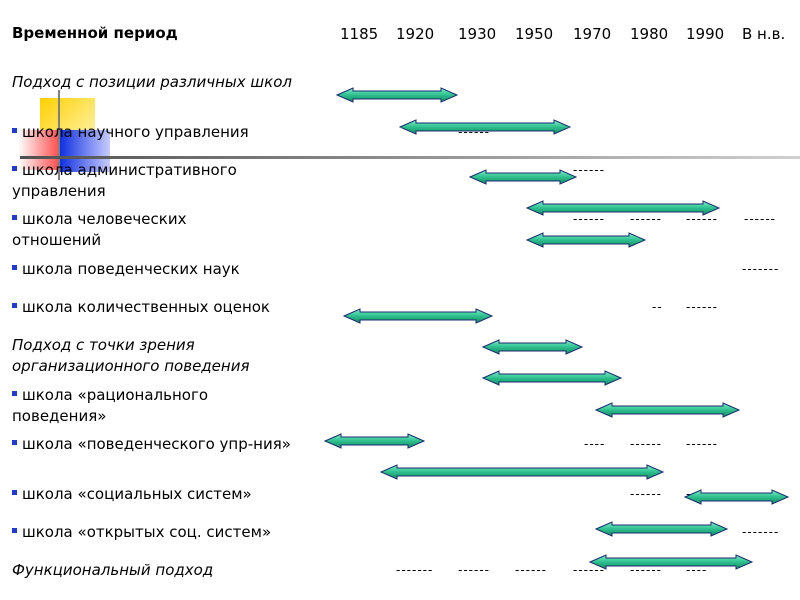  I want to click on row-label-behavioral-sciences: школа поведенческих наук, so click(172, 269).